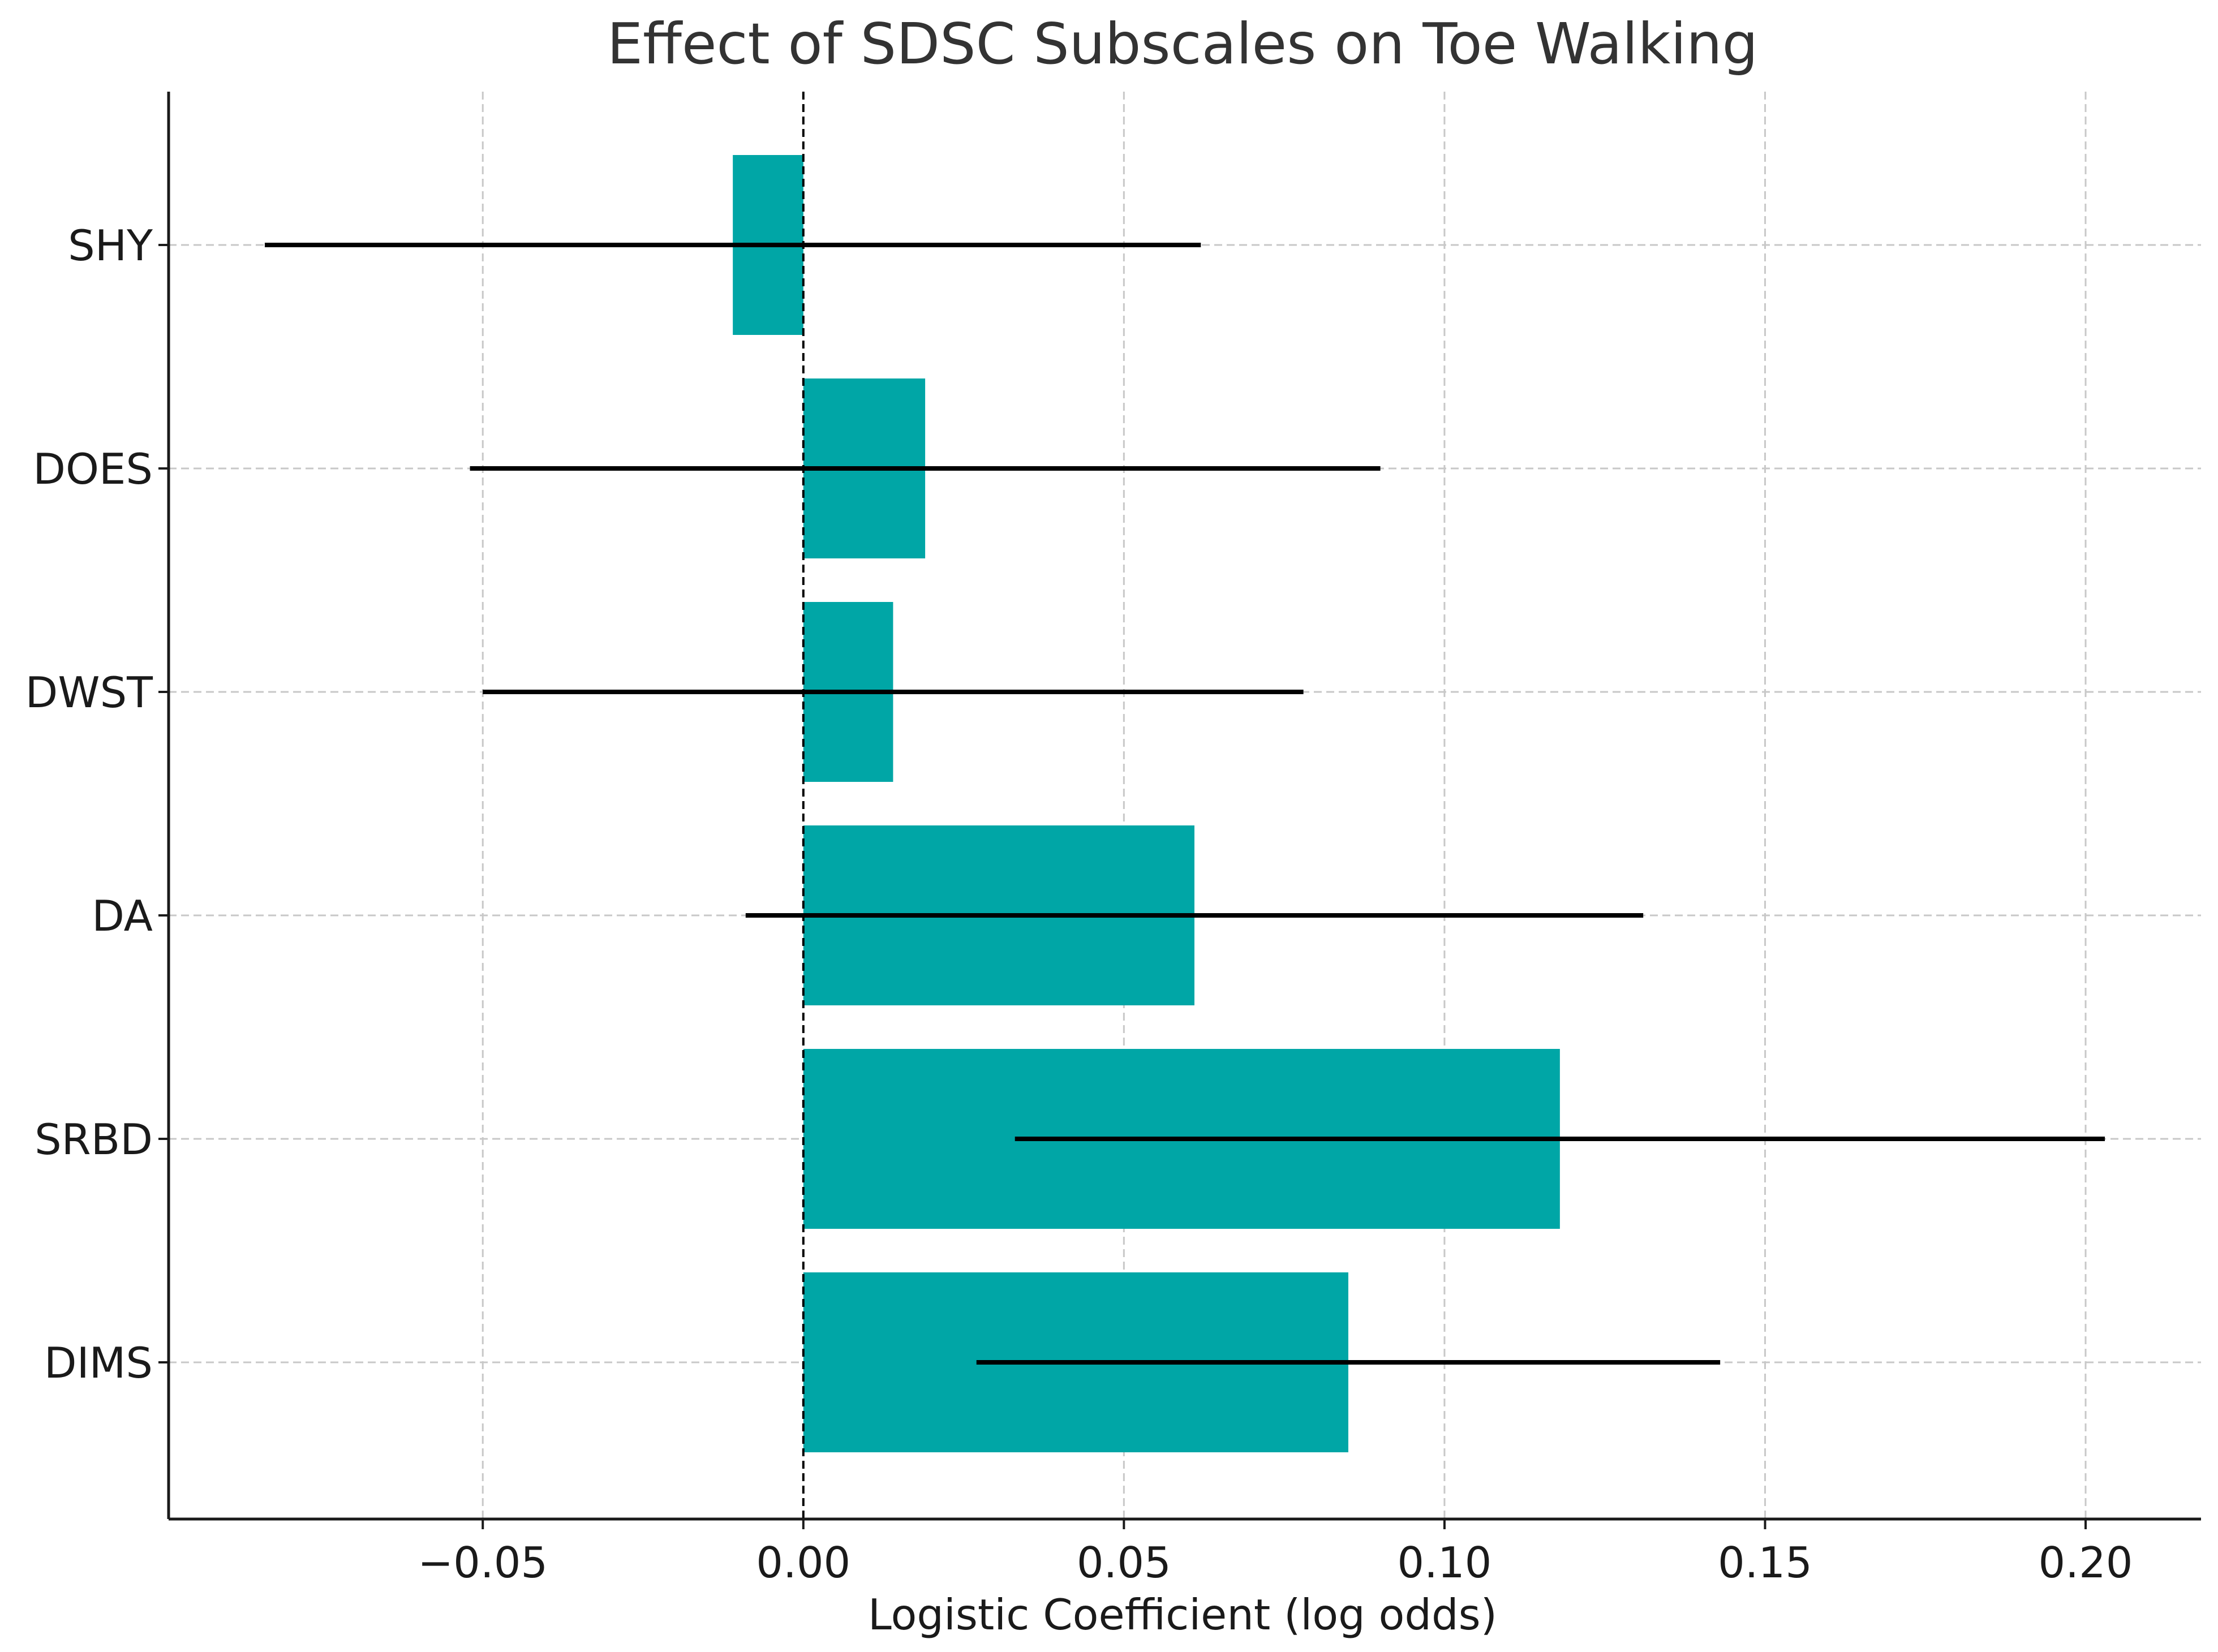 Image resolution: width=2218 pixels, height=1652 pixels. What do you see at coordinates (1444, 1563) in the screenshot?
I see `x-tick-label: 0.10` at bounding box center [1444, 1563].